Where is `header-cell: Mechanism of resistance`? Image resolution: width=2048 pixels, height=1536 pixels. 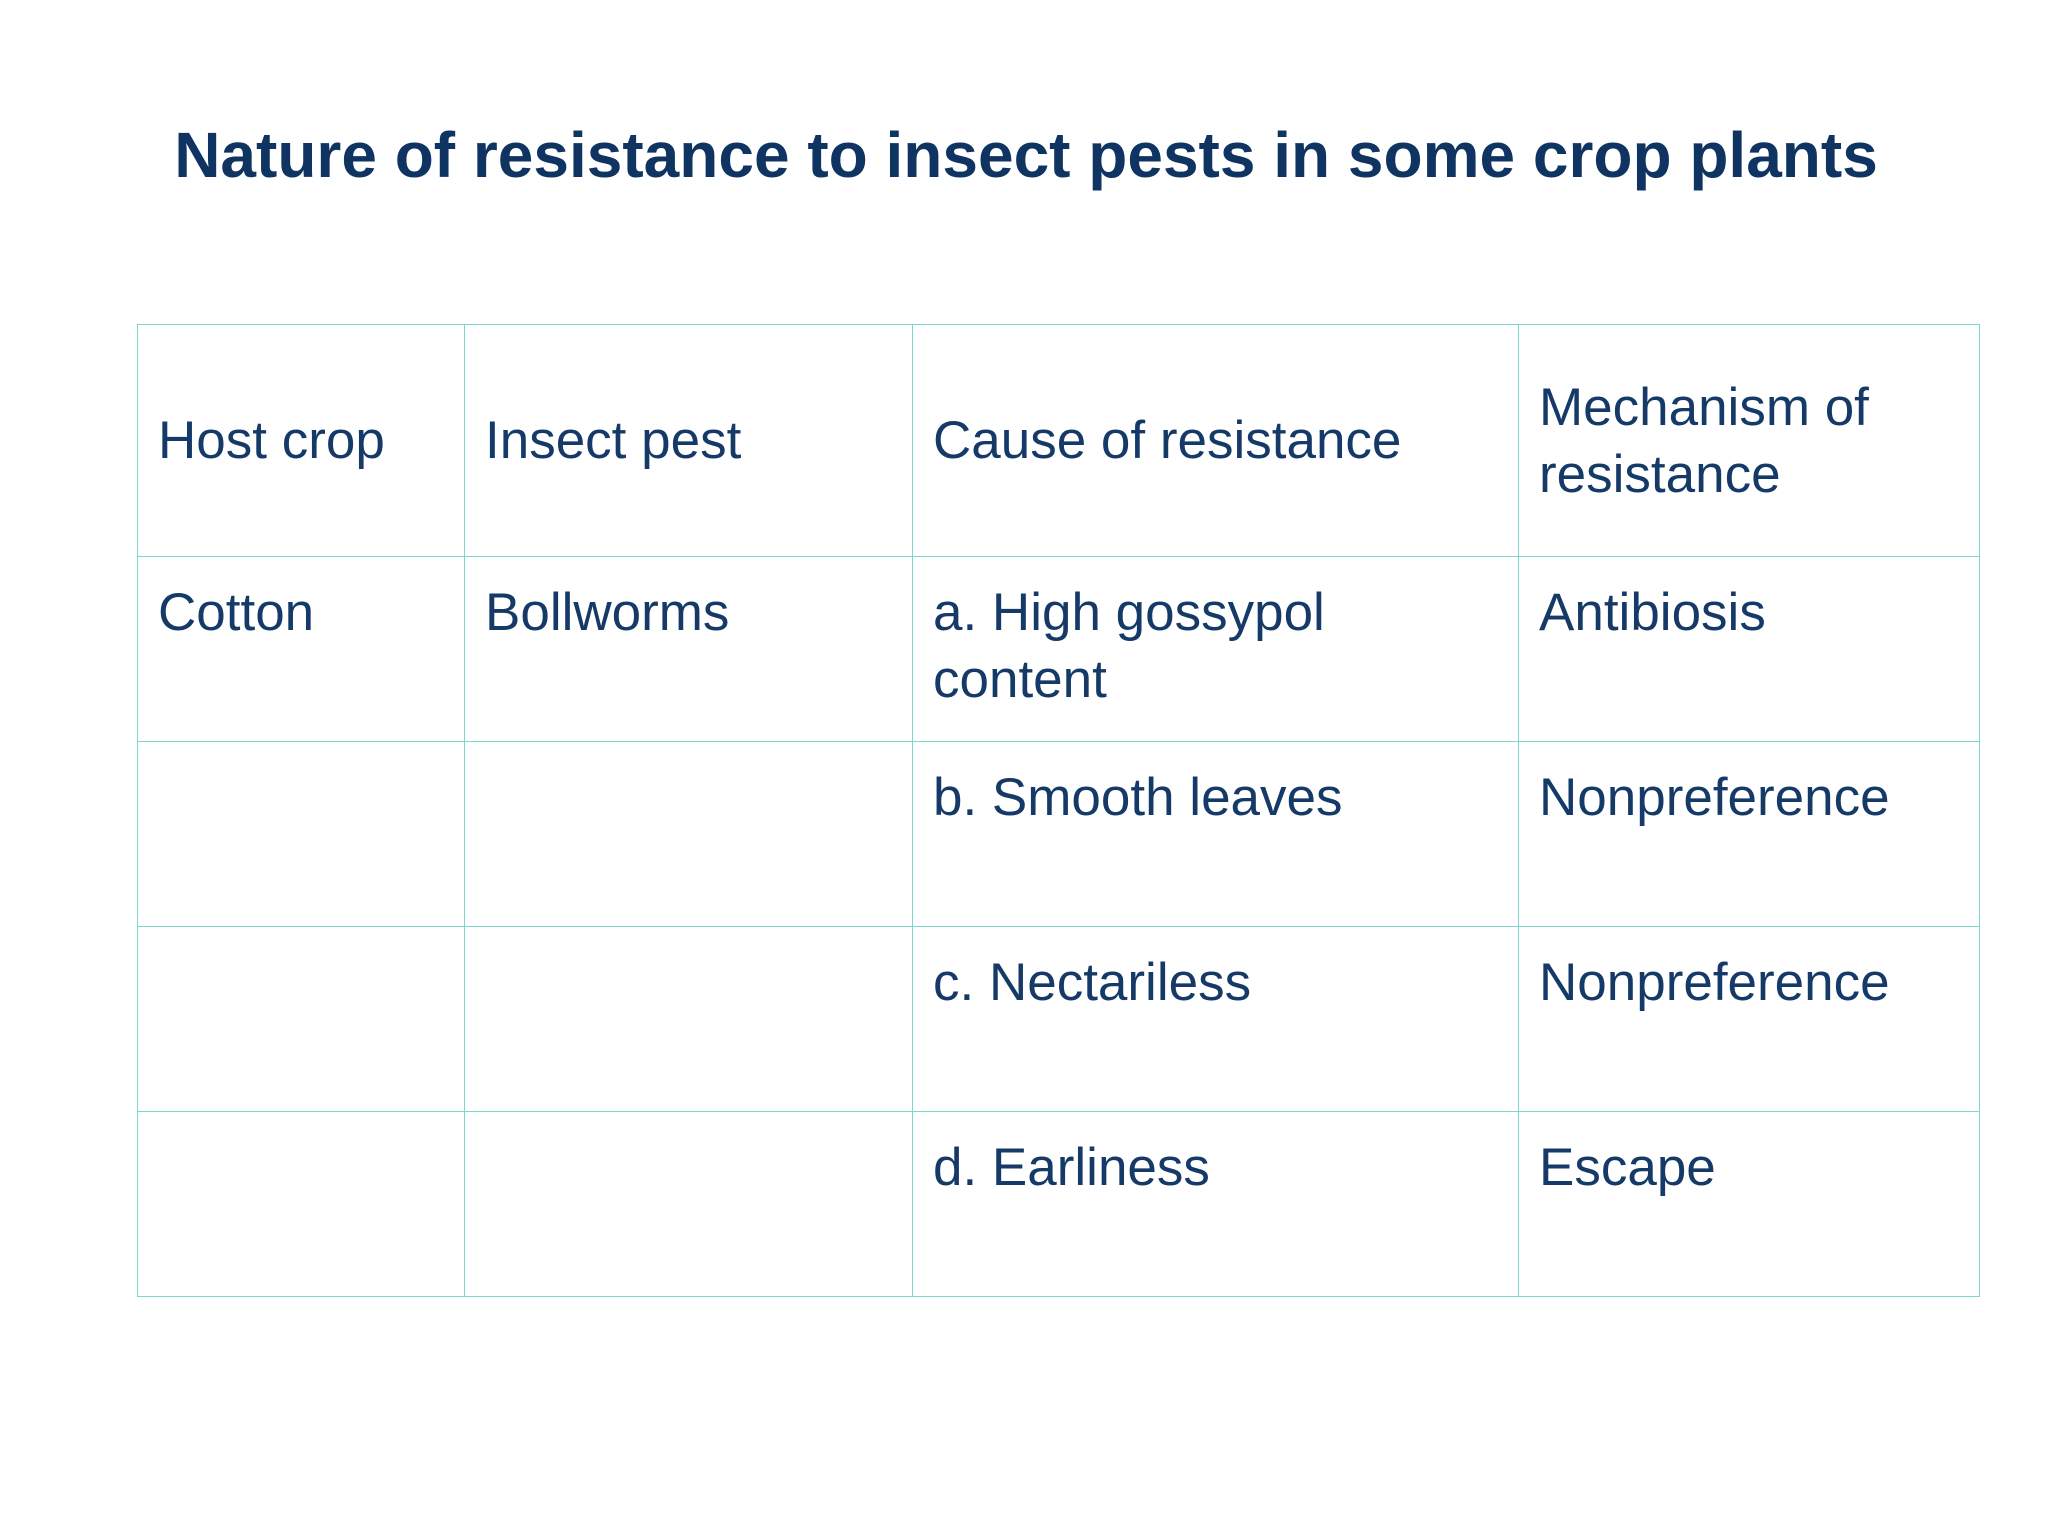 header-cell: Mechanism of resistance is located at coordinates (1749, 440).